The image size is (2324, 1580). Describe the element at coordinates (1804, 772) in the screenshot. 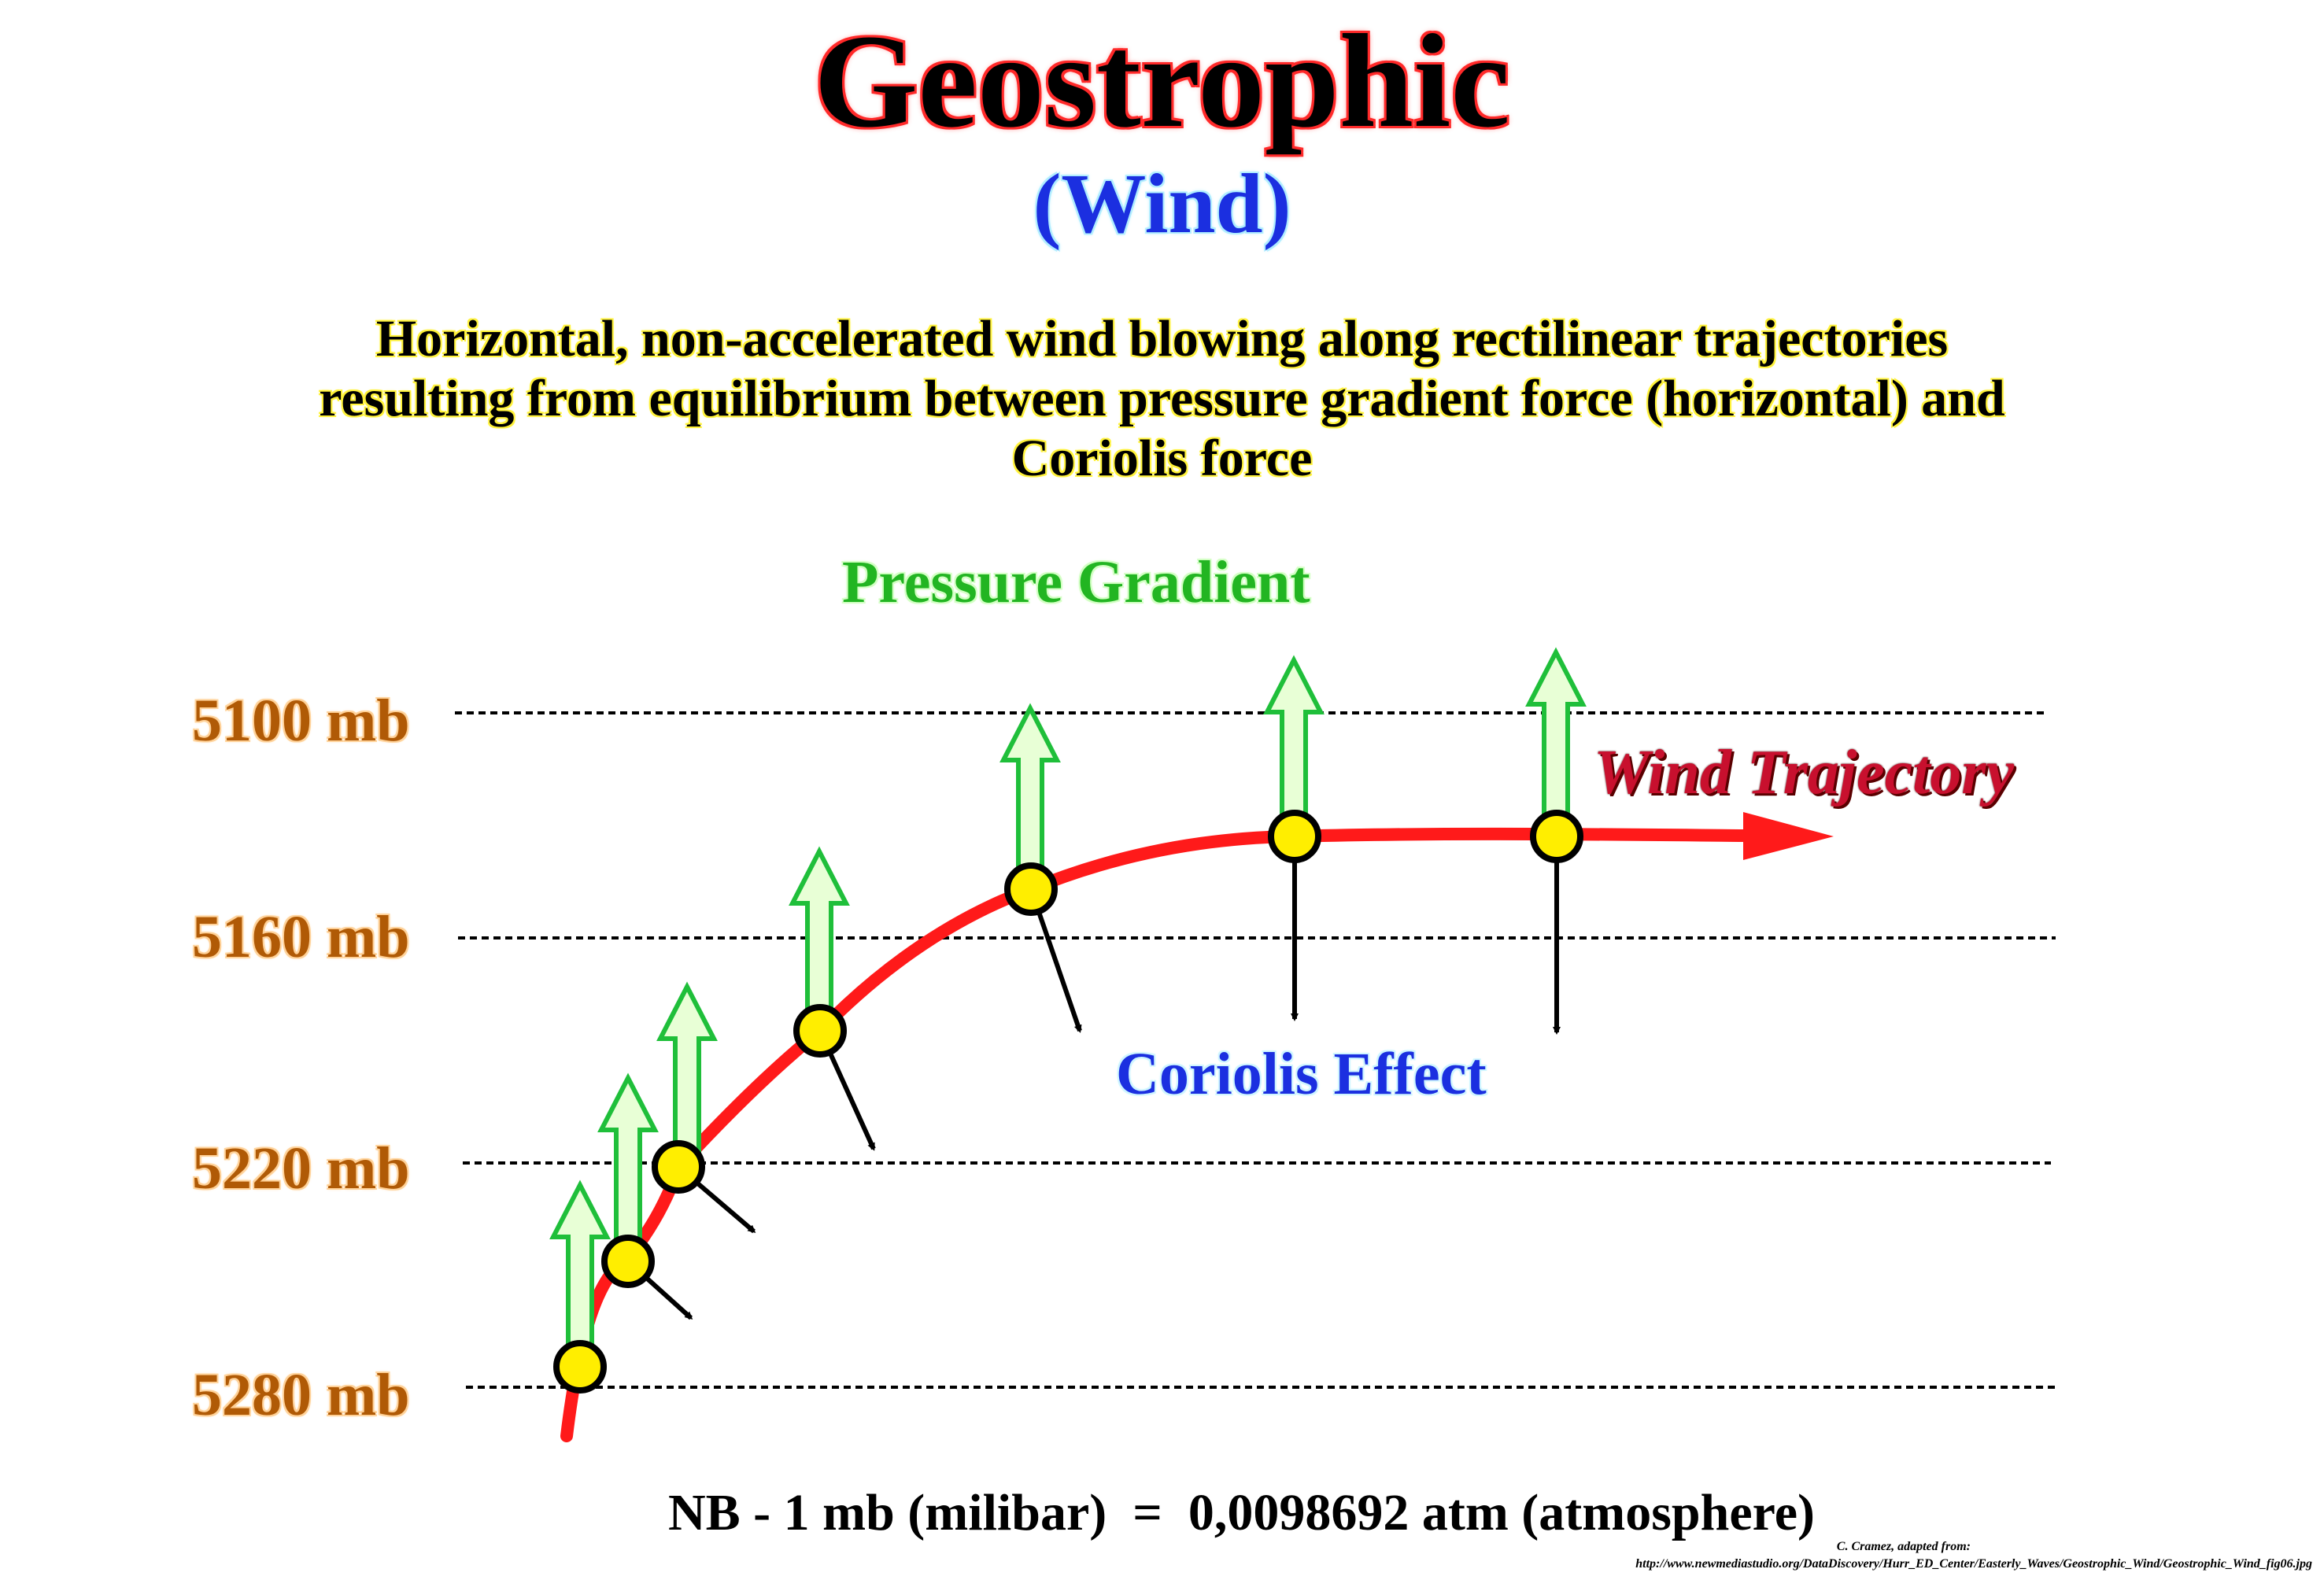

I see `wind-trajectory-label: Wind Trajectory` at that location.